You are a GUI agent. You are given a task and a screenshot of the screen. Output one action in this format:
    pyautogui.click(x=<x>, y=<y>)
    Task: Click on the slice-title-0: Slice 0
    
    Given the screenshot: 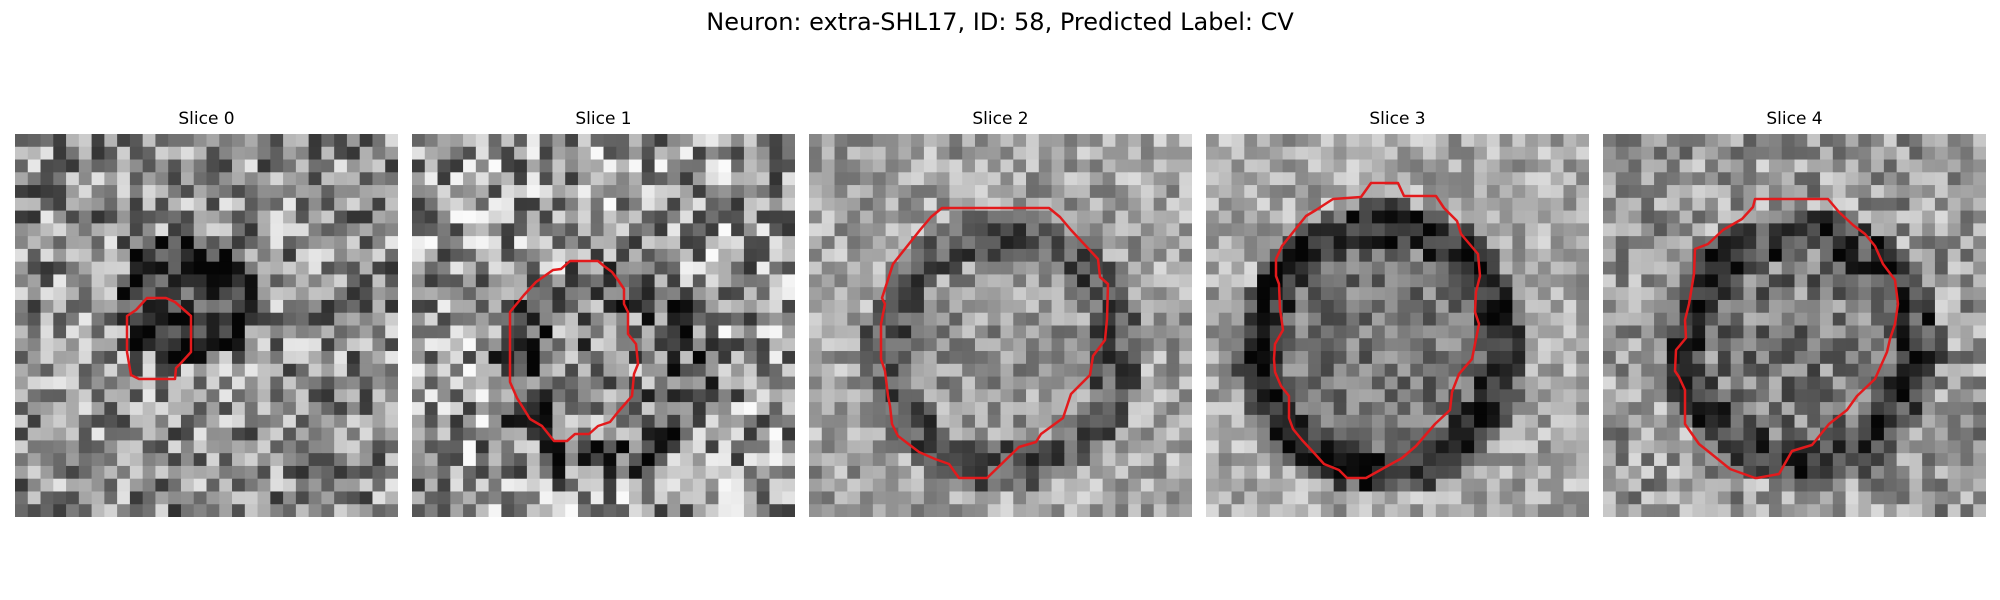 What is the action you would take?
    pyautogui.click(x=206, y=119)
    